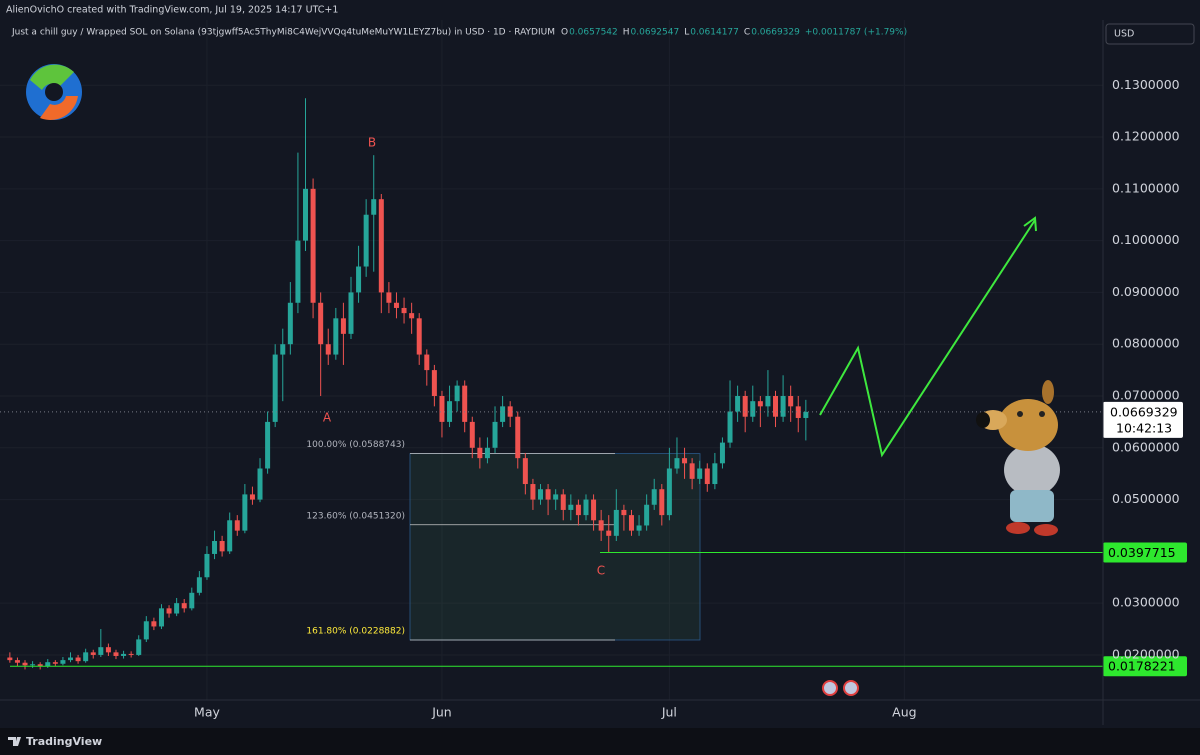 The image size is (1200, 755). Describe the element at coordinates (1146, 136) in the screenshot. I see `y-tick-label: 0.1200000` at that location.